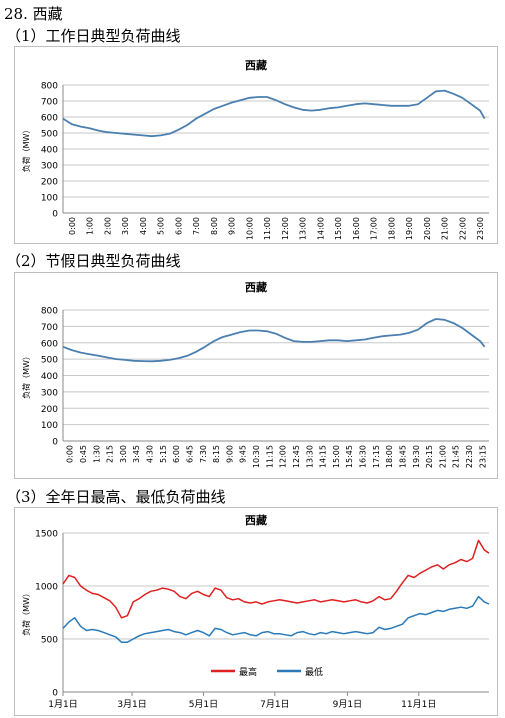 The width and height of the screenshot is (505, 718). I want to click on x-tick-label: 23:00, so click(480, 228).